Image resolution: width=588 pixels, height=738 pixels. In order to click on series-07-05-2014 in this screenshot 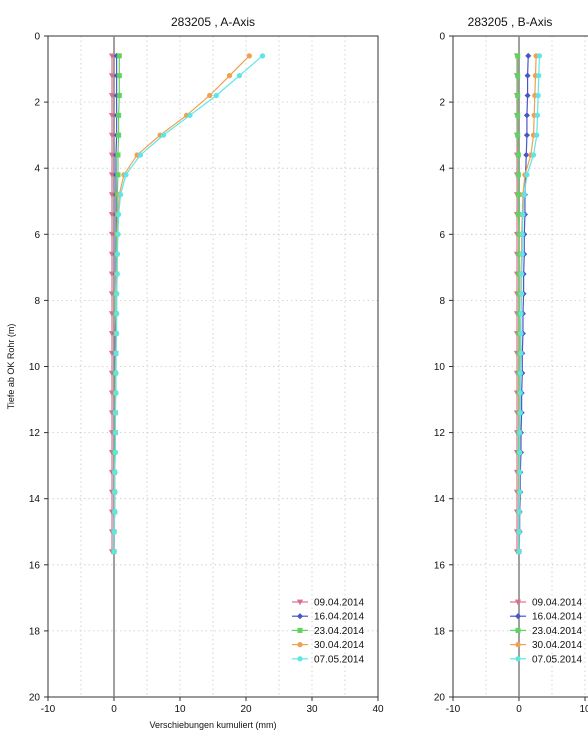, I will do `click(529, 304)`.